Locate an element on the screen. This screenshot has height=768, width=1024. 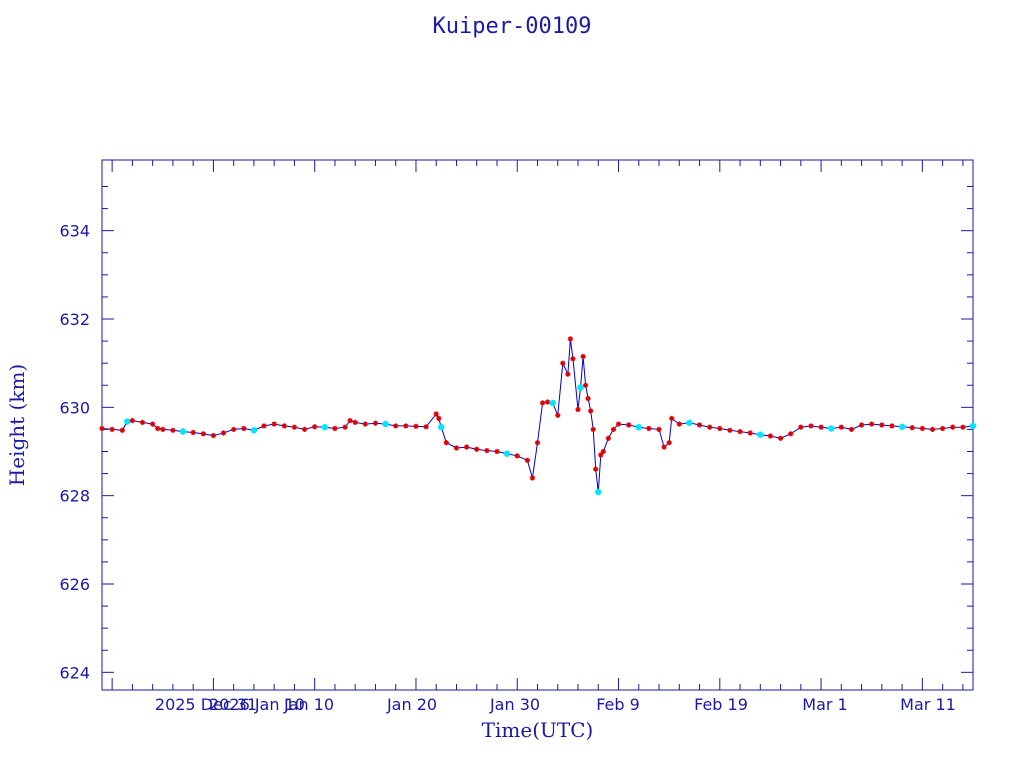
y-axis-label: Height (km) is located at coordinates (17, 425).